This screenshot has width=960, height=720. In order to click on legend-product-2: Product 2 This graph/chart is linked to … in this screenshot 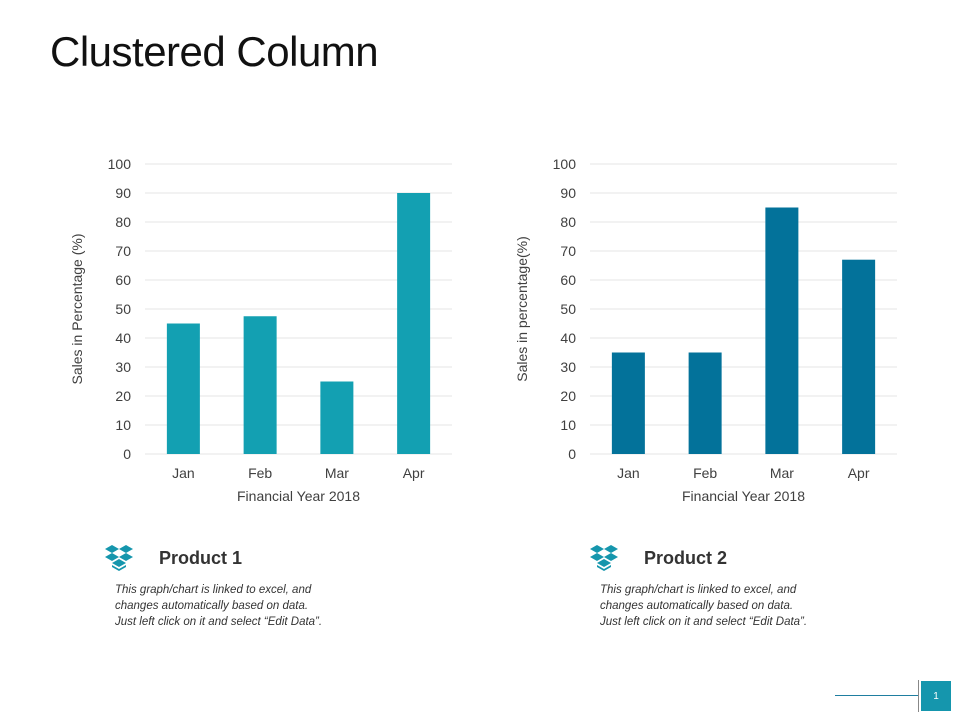, I will do `click(738, 585)`.